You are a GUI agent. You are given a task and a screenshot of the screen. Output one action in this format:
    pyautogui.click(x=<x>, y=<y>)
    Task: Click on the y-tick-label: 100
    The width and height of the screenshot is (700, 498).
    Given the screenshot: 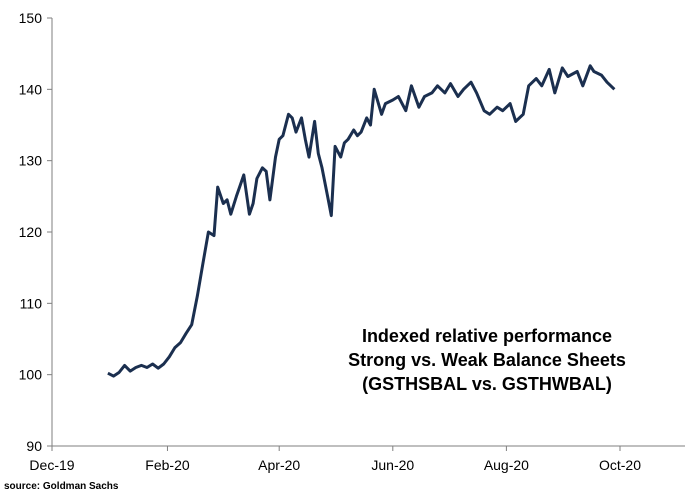 What is the action you would take?
    pyautogui.click(x=31, y=375)
    